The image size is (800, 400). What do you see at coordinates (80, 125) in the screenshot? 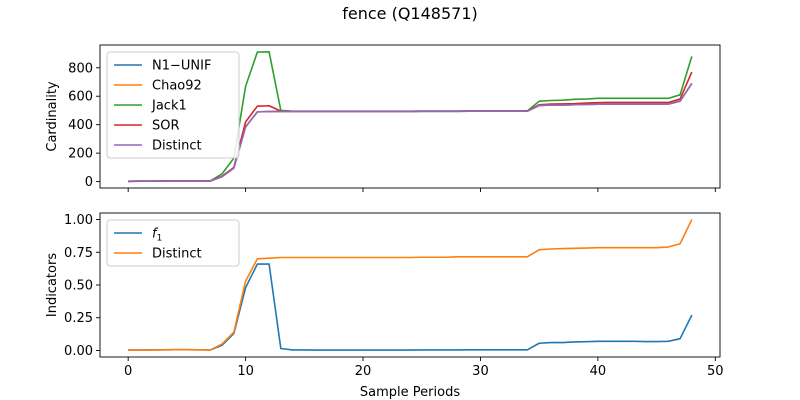
I see `y-tick-label: 400` at bounding box center [80, 125].